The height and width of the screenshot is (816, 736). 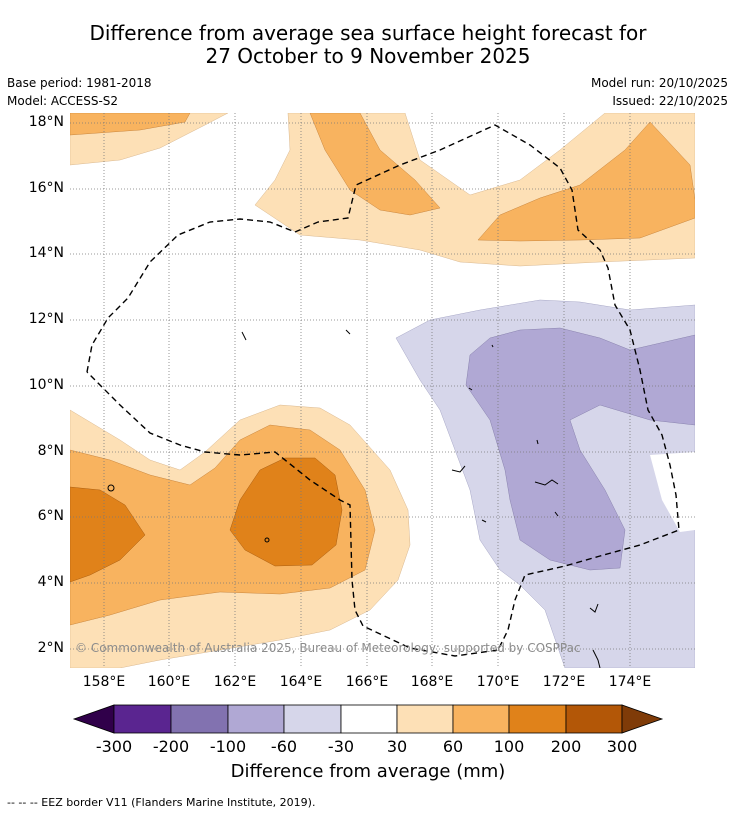 I want to click on latitude-label: 16°N, so click(x=46, y=188).